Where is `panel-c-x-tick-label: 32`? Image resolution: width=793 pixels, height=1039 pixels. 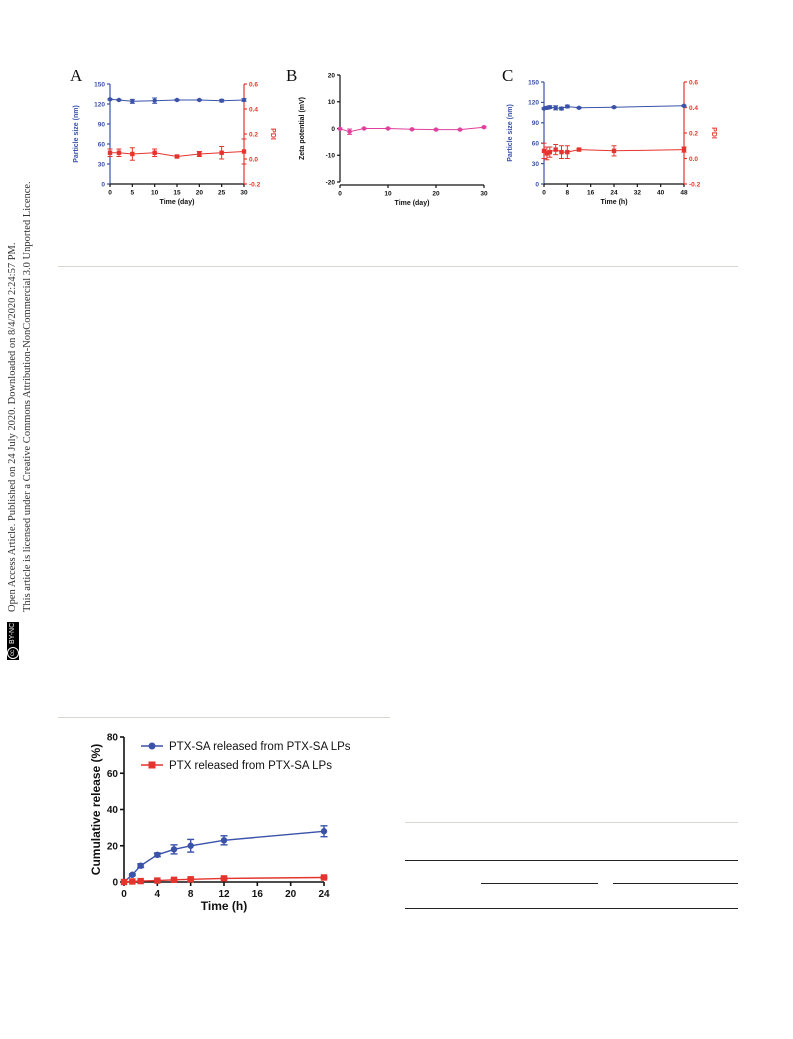 panel-c-x-tick-label: 32 is located at coordinates (638, 193).